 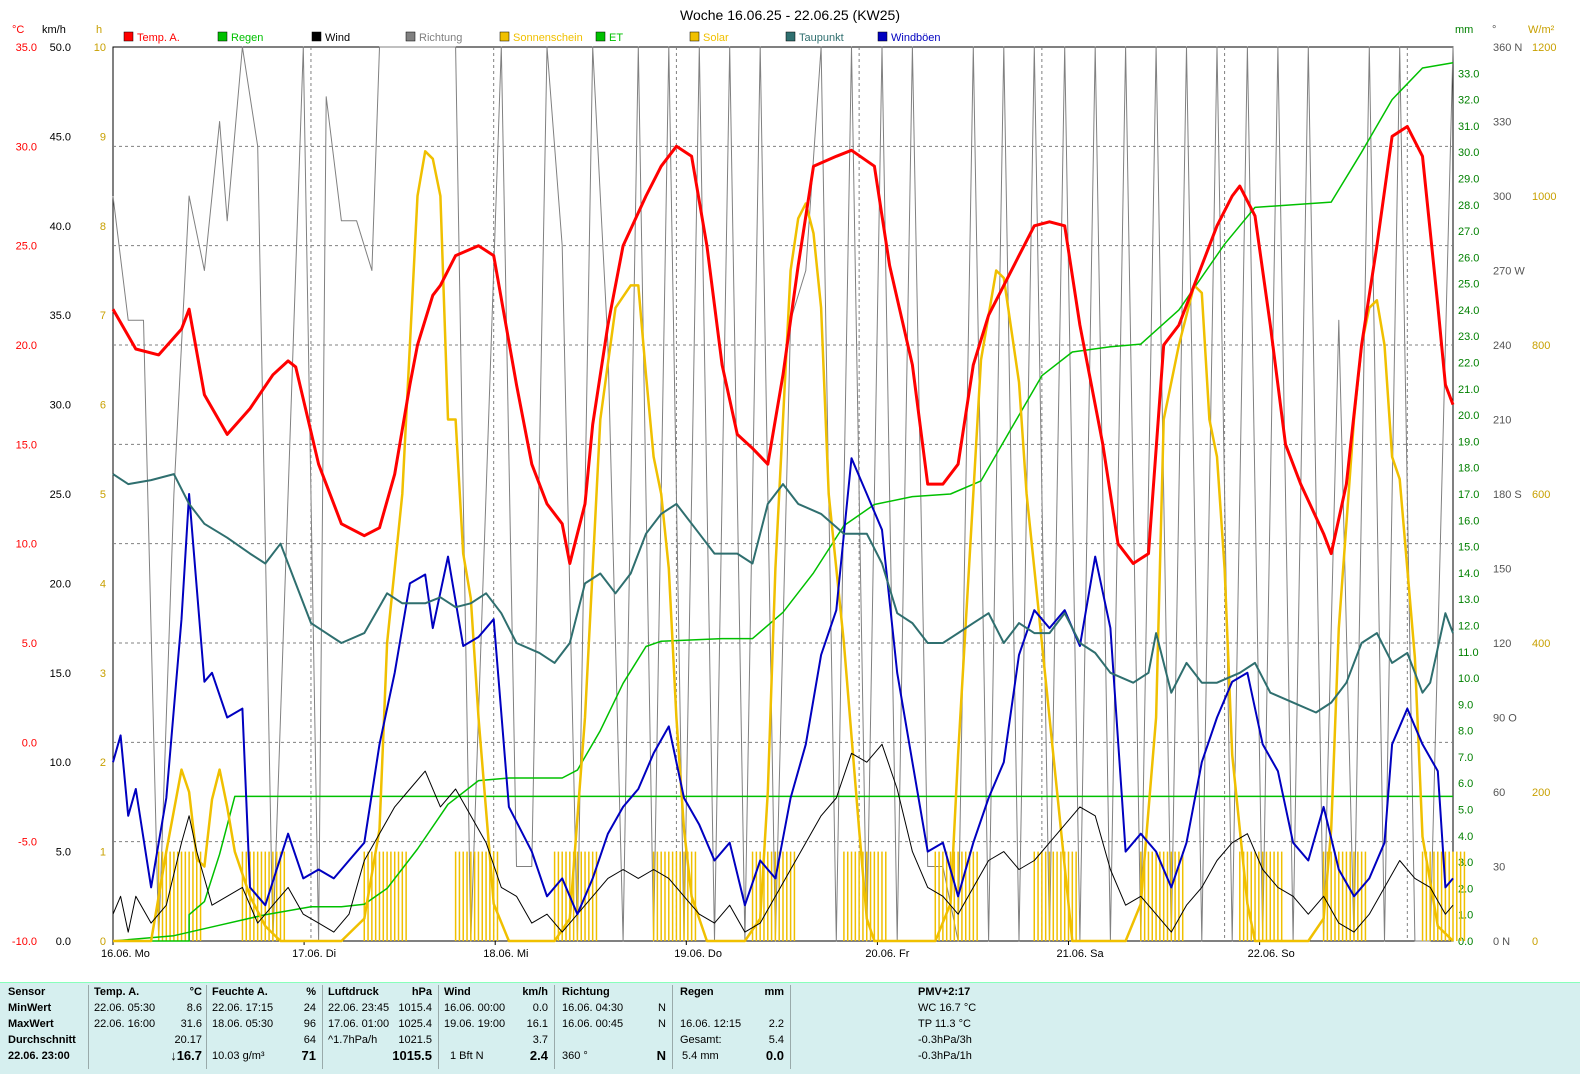 I want to click on legend-label: Windböen, so click(x=916, y=38).